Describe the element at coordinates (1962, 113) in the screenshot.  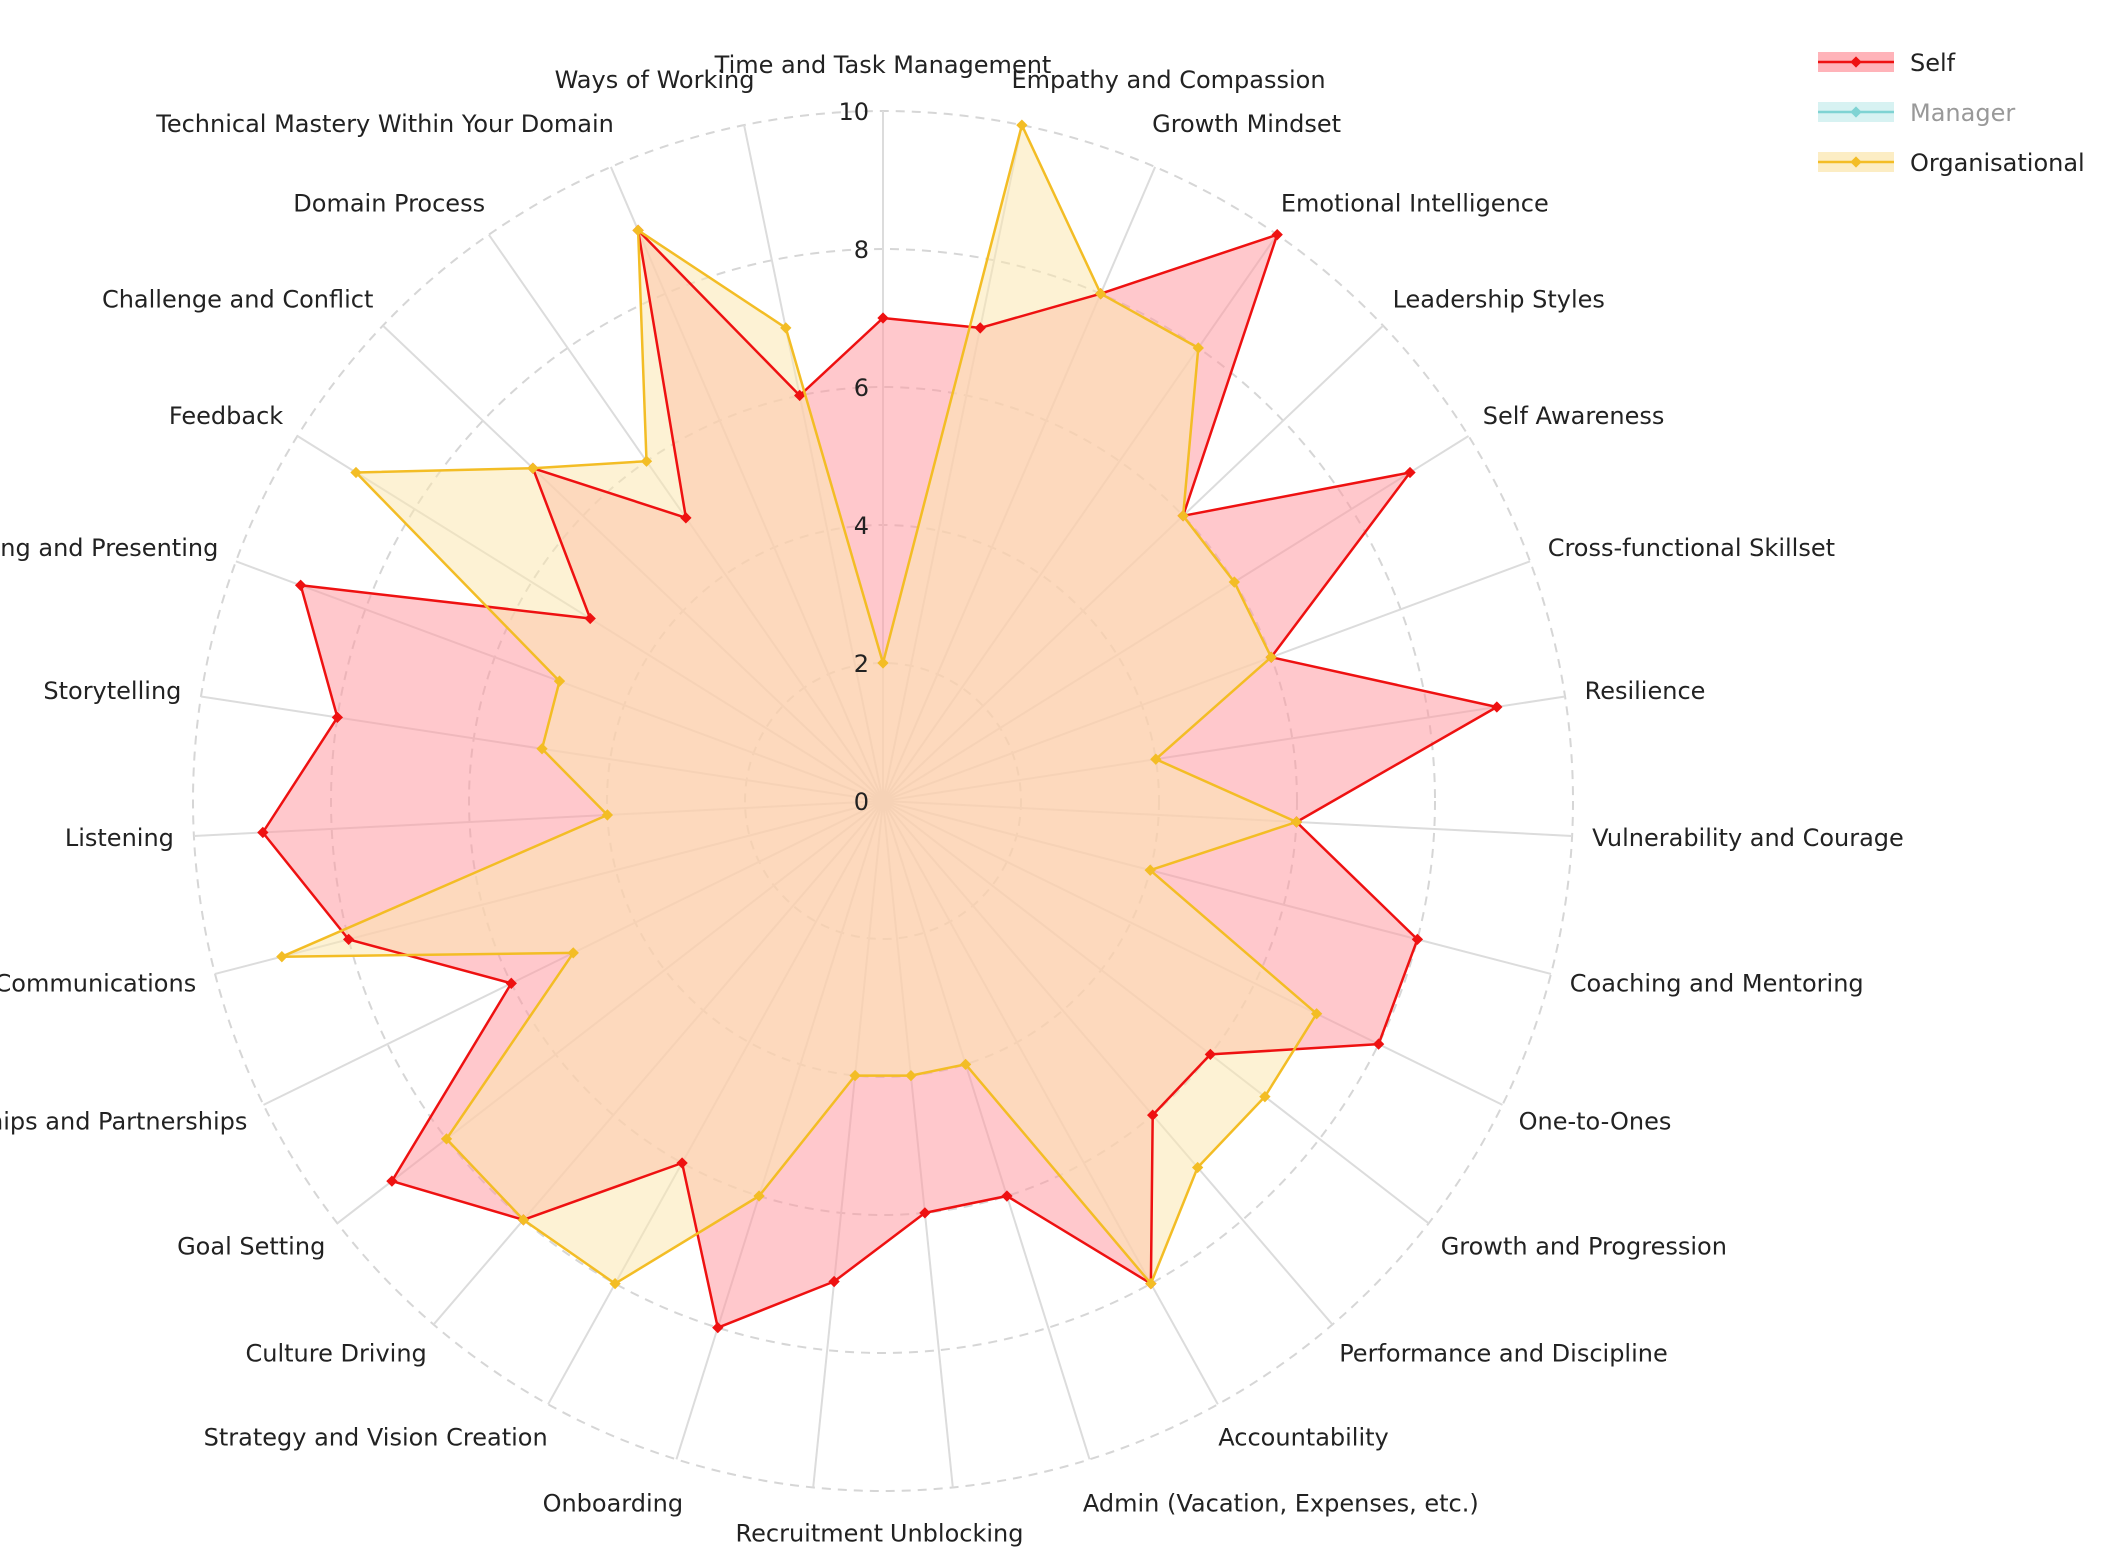
I see `legend-label: Manager` at that location.